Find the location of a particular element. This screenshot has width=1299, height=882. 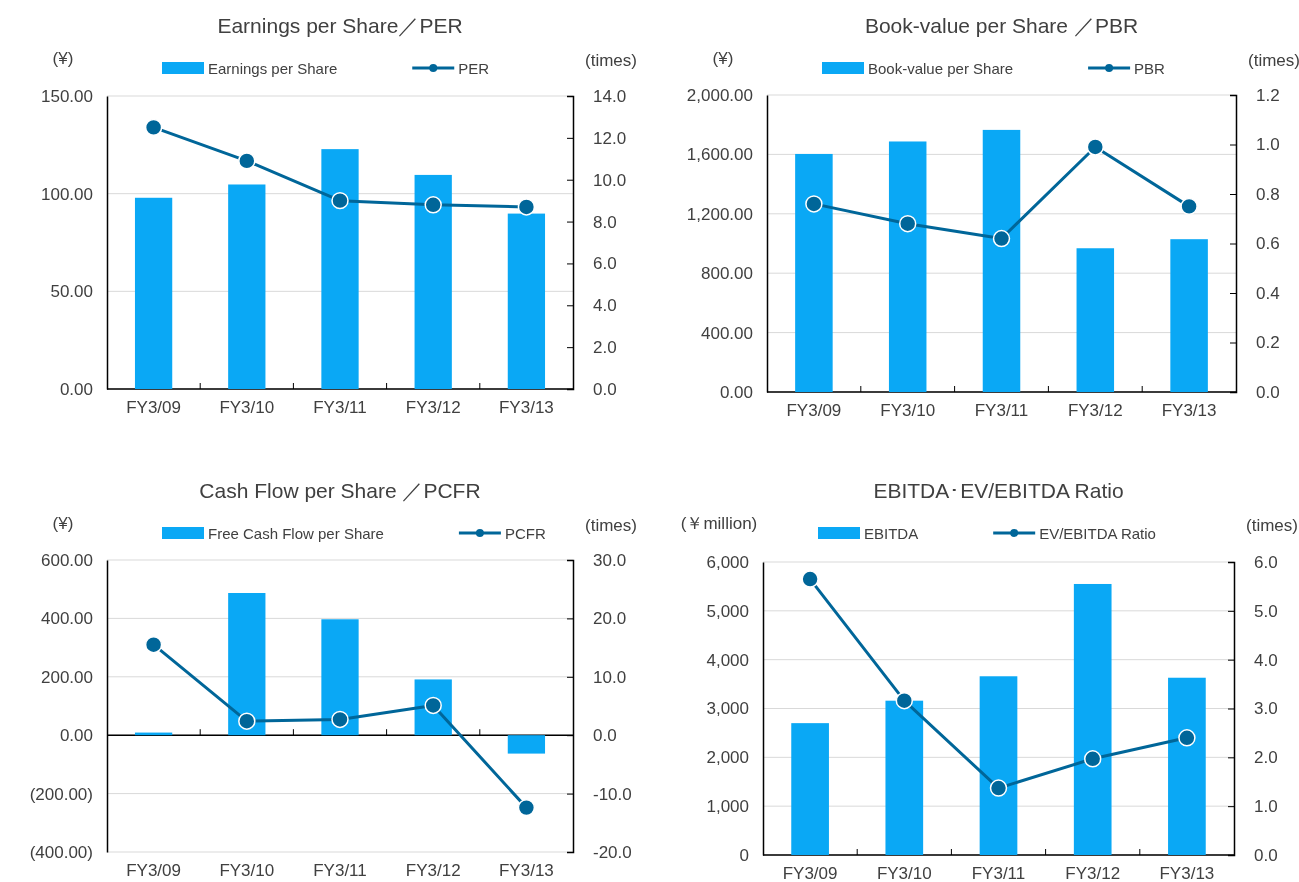

y2-tick-label: 12.0 is located at coordinates (610, 138).